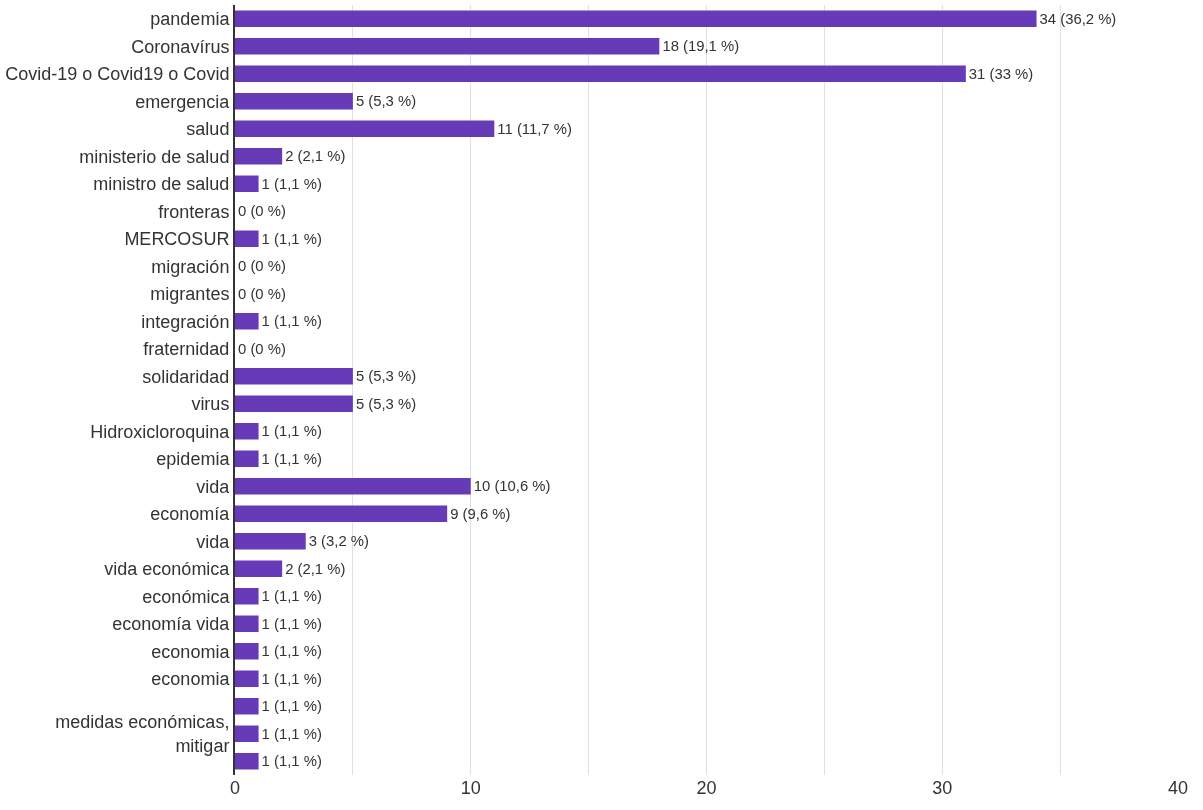 This screenshot has height=810, width=1203. What do you see at coordinates (186, 349) in the screenshot?
I see `y-tick-label: fraternidad` at bounding box center [186, 349].